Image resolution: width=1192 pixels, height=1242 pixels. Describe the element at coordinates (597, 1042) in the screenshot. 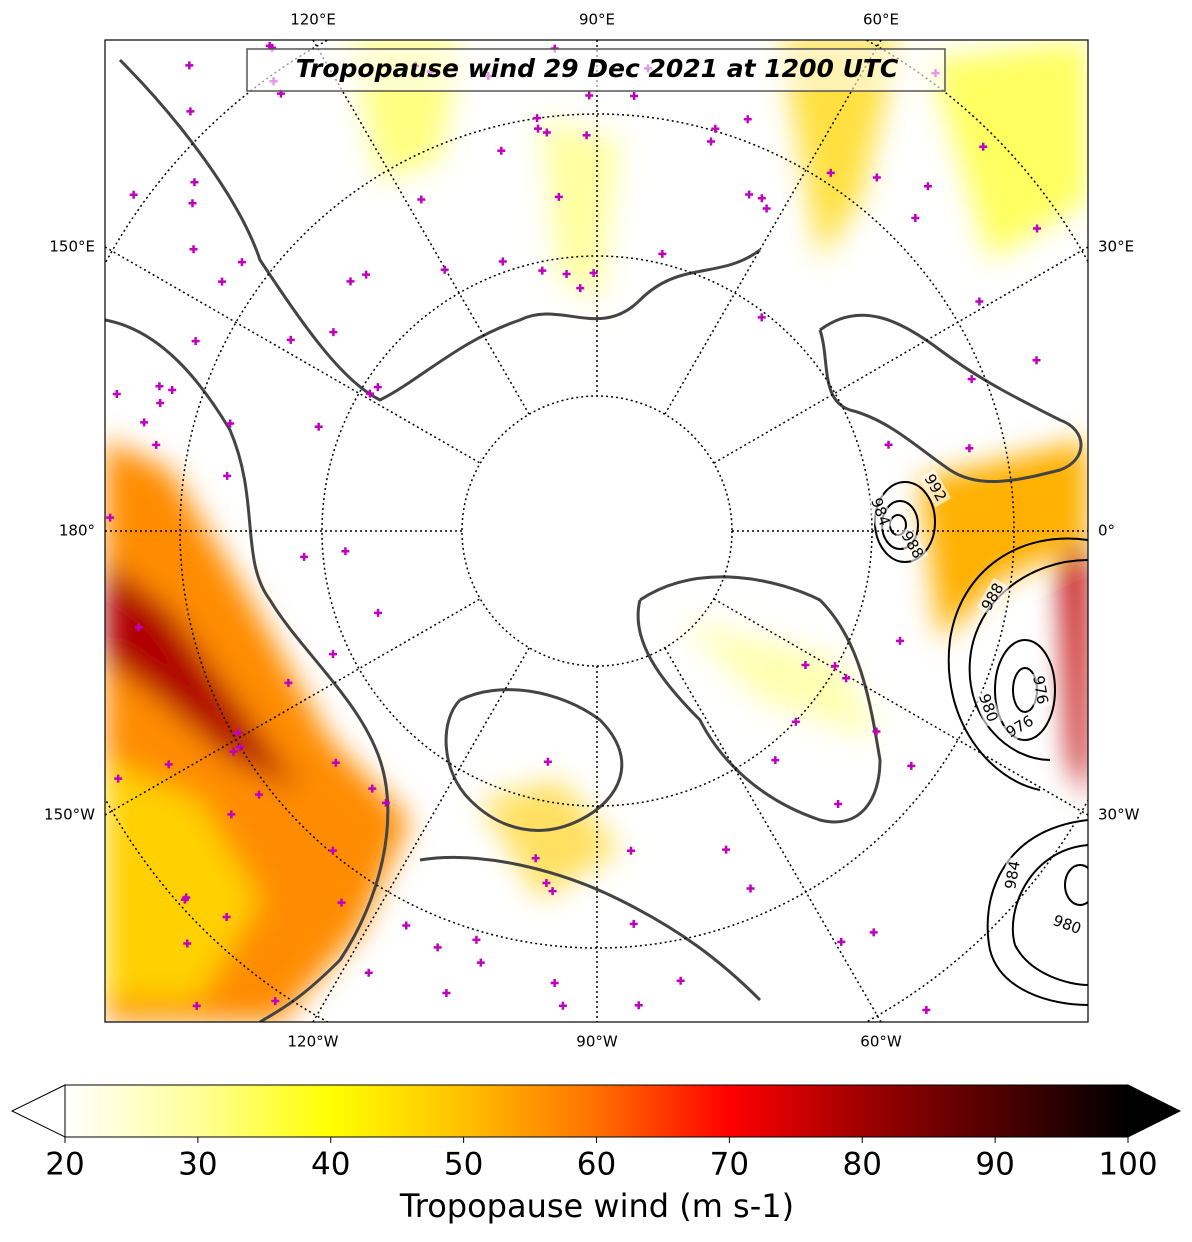

I see `longitude-label: 90°W` at that location.